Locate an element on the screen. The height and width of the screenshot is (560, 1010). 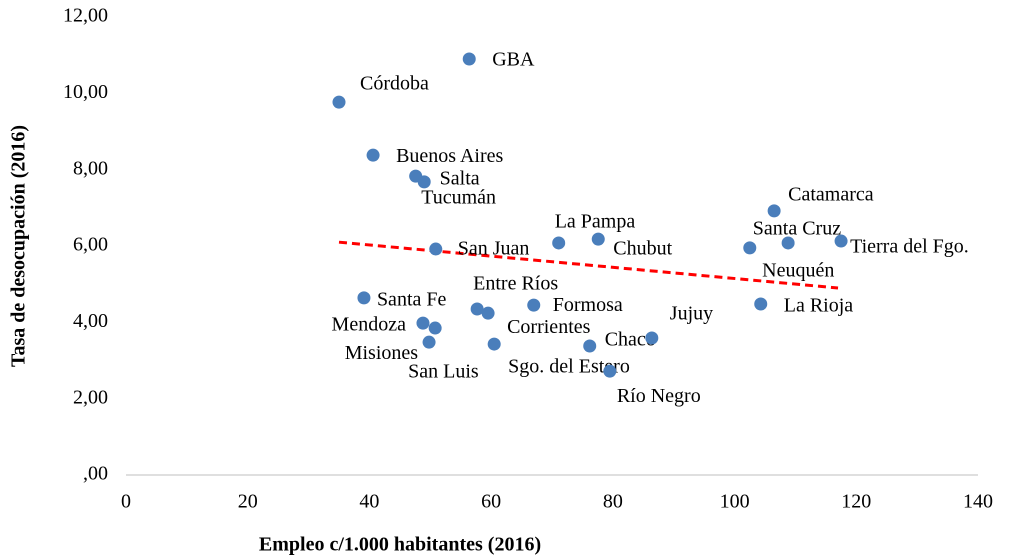
x-tick-label: 0 is located at coordinates (126, 502).